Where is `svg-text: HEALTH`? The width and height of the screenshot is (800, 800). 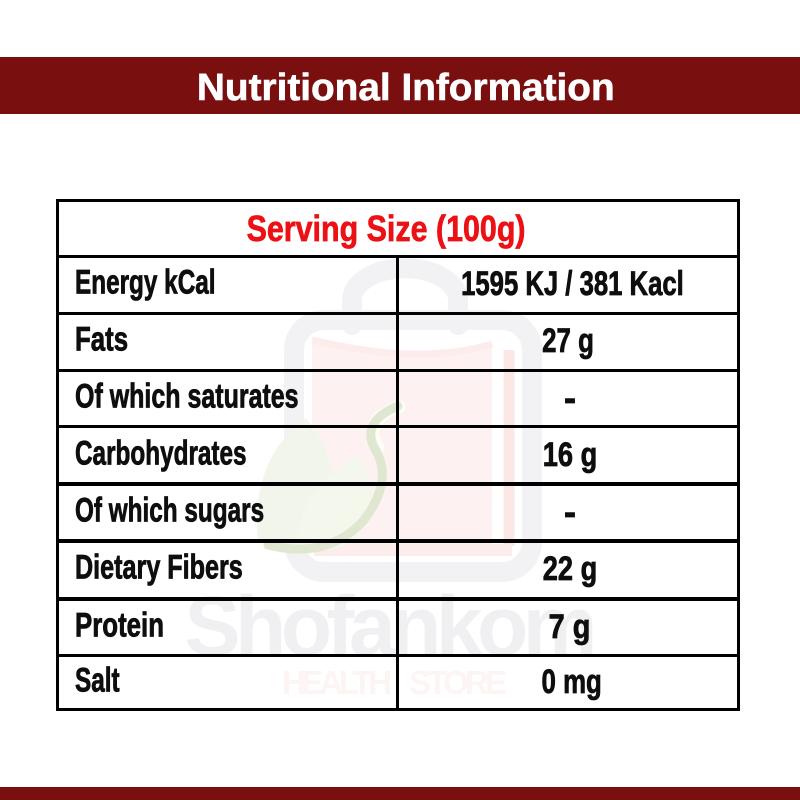 svg-text: HEALTH is located at coordinates (337, 682).